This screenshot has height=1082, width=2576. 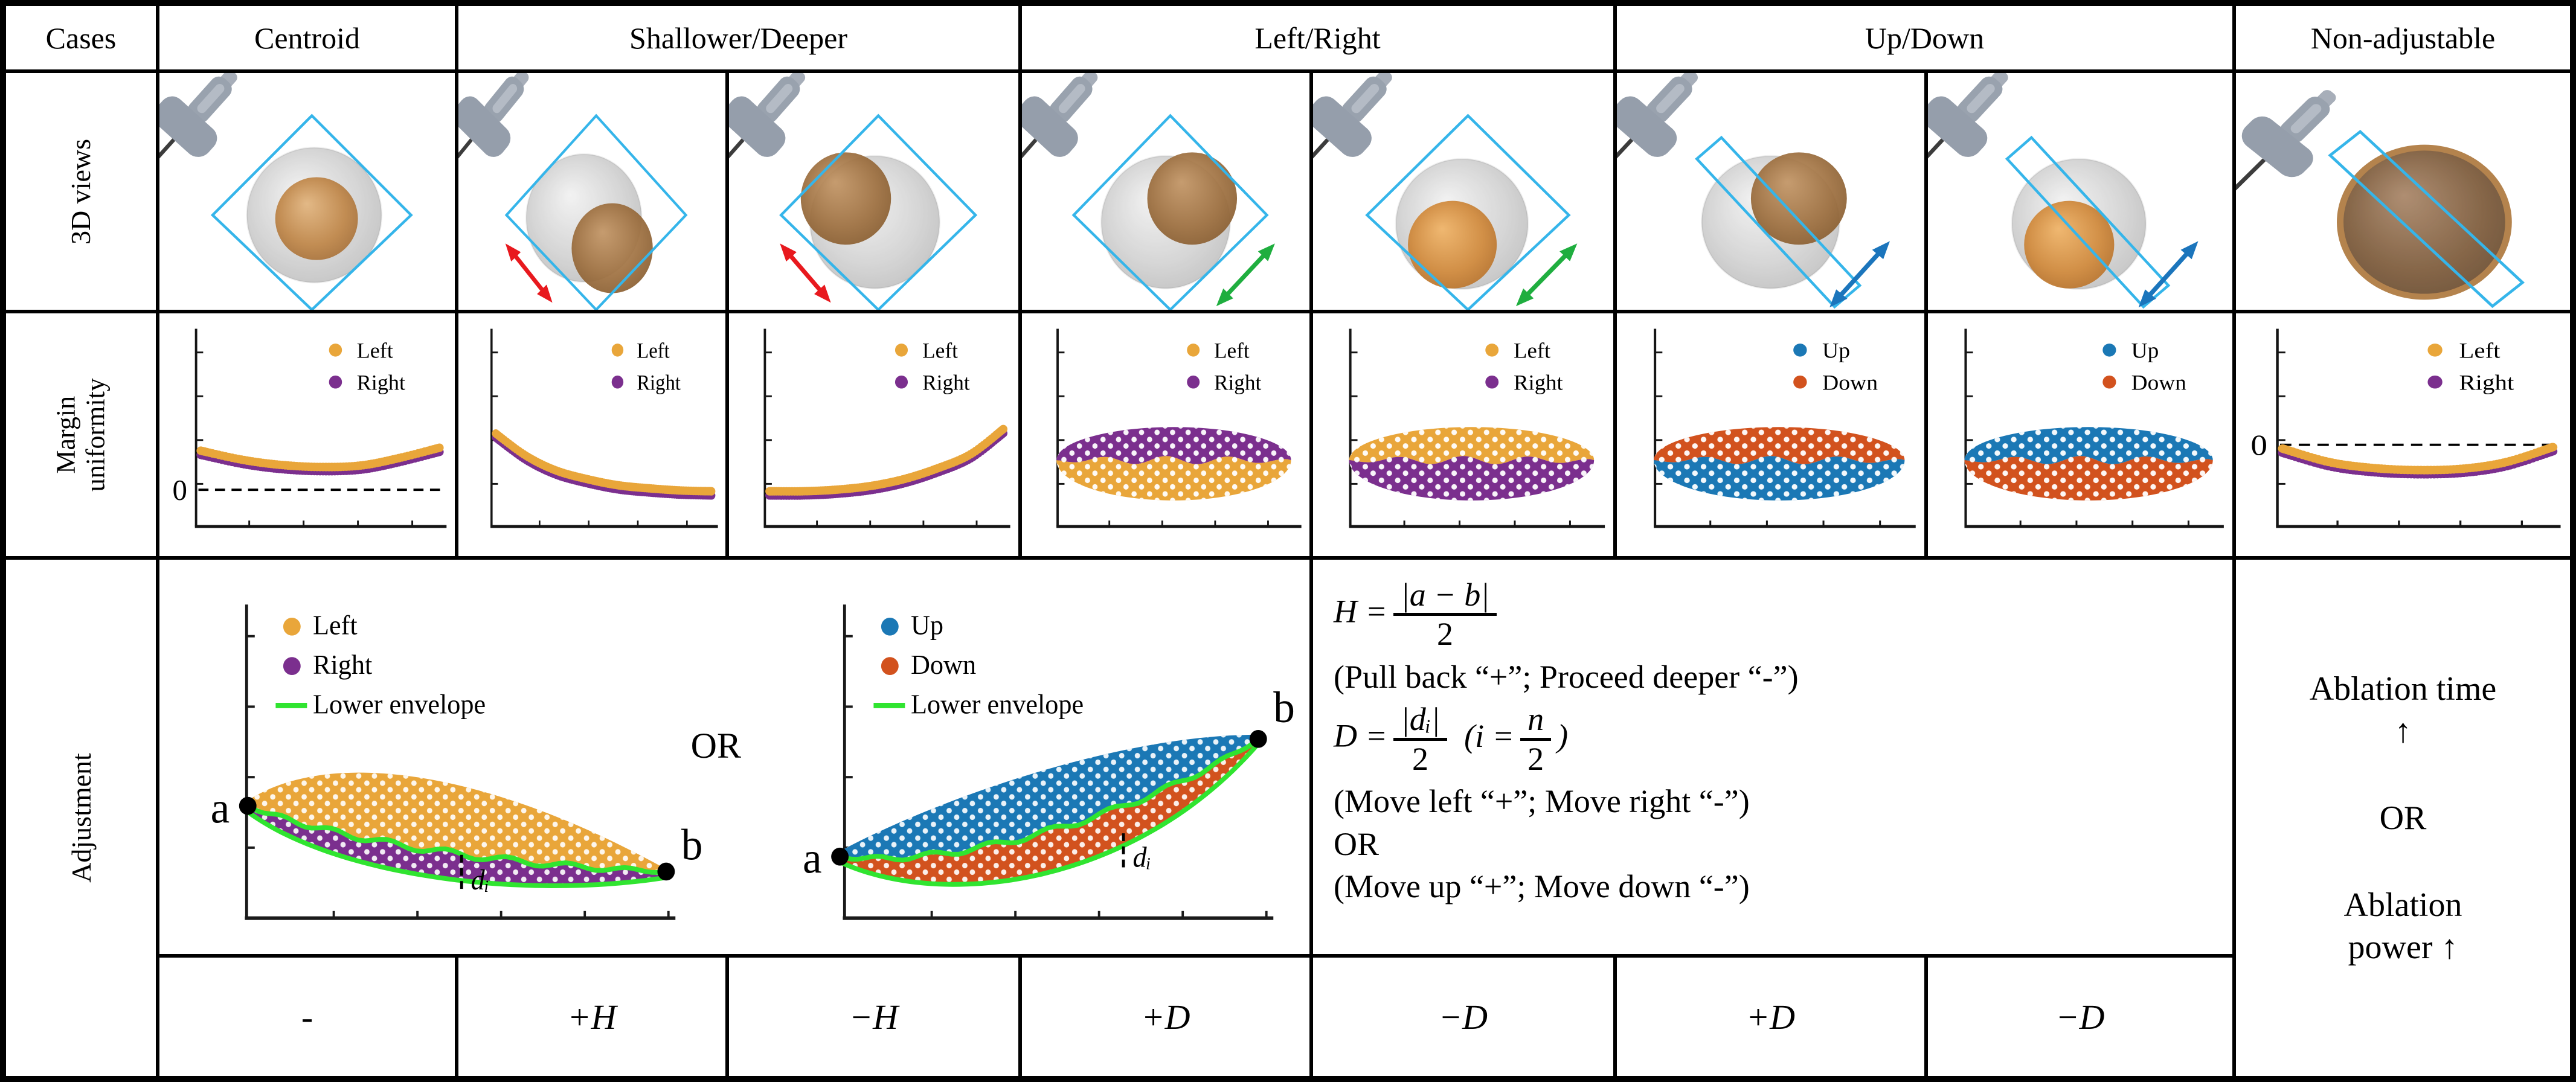 I want to click on svg-text: a, so click(x=220, y=808).